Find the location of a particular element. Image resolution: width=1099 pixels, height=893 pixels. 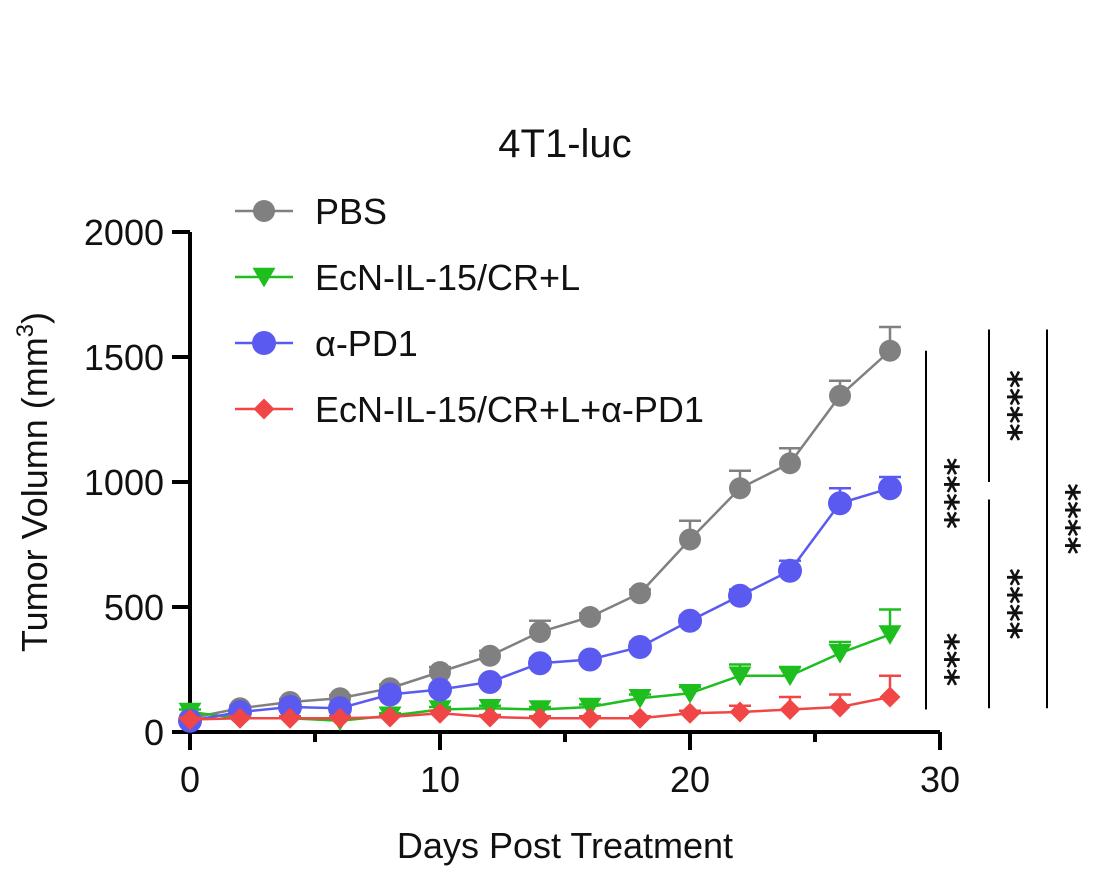

legend-label: α-PD1 is located at coordinates (366, 343).